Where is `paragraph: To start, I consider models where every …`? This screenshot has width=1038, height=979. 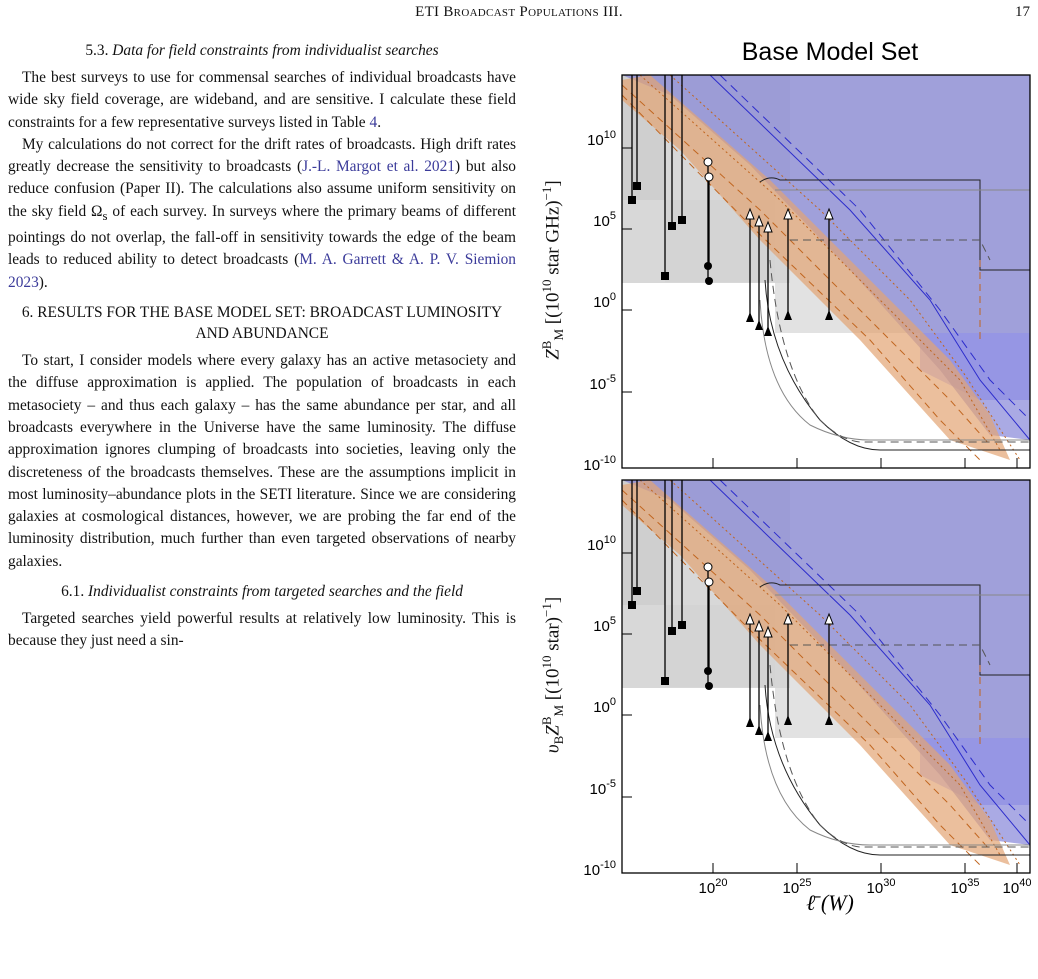
paragraph: To start, I consider models where every … is located at coordinates (262, 461).